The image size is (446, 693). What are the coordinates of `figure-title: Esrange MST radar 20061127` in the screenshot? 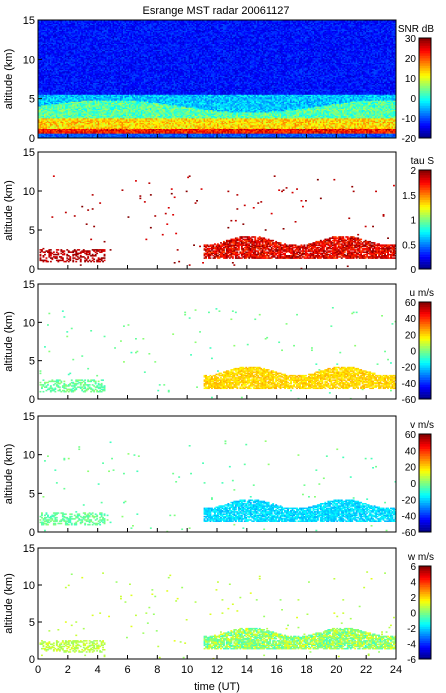 It's located at (216, 11).